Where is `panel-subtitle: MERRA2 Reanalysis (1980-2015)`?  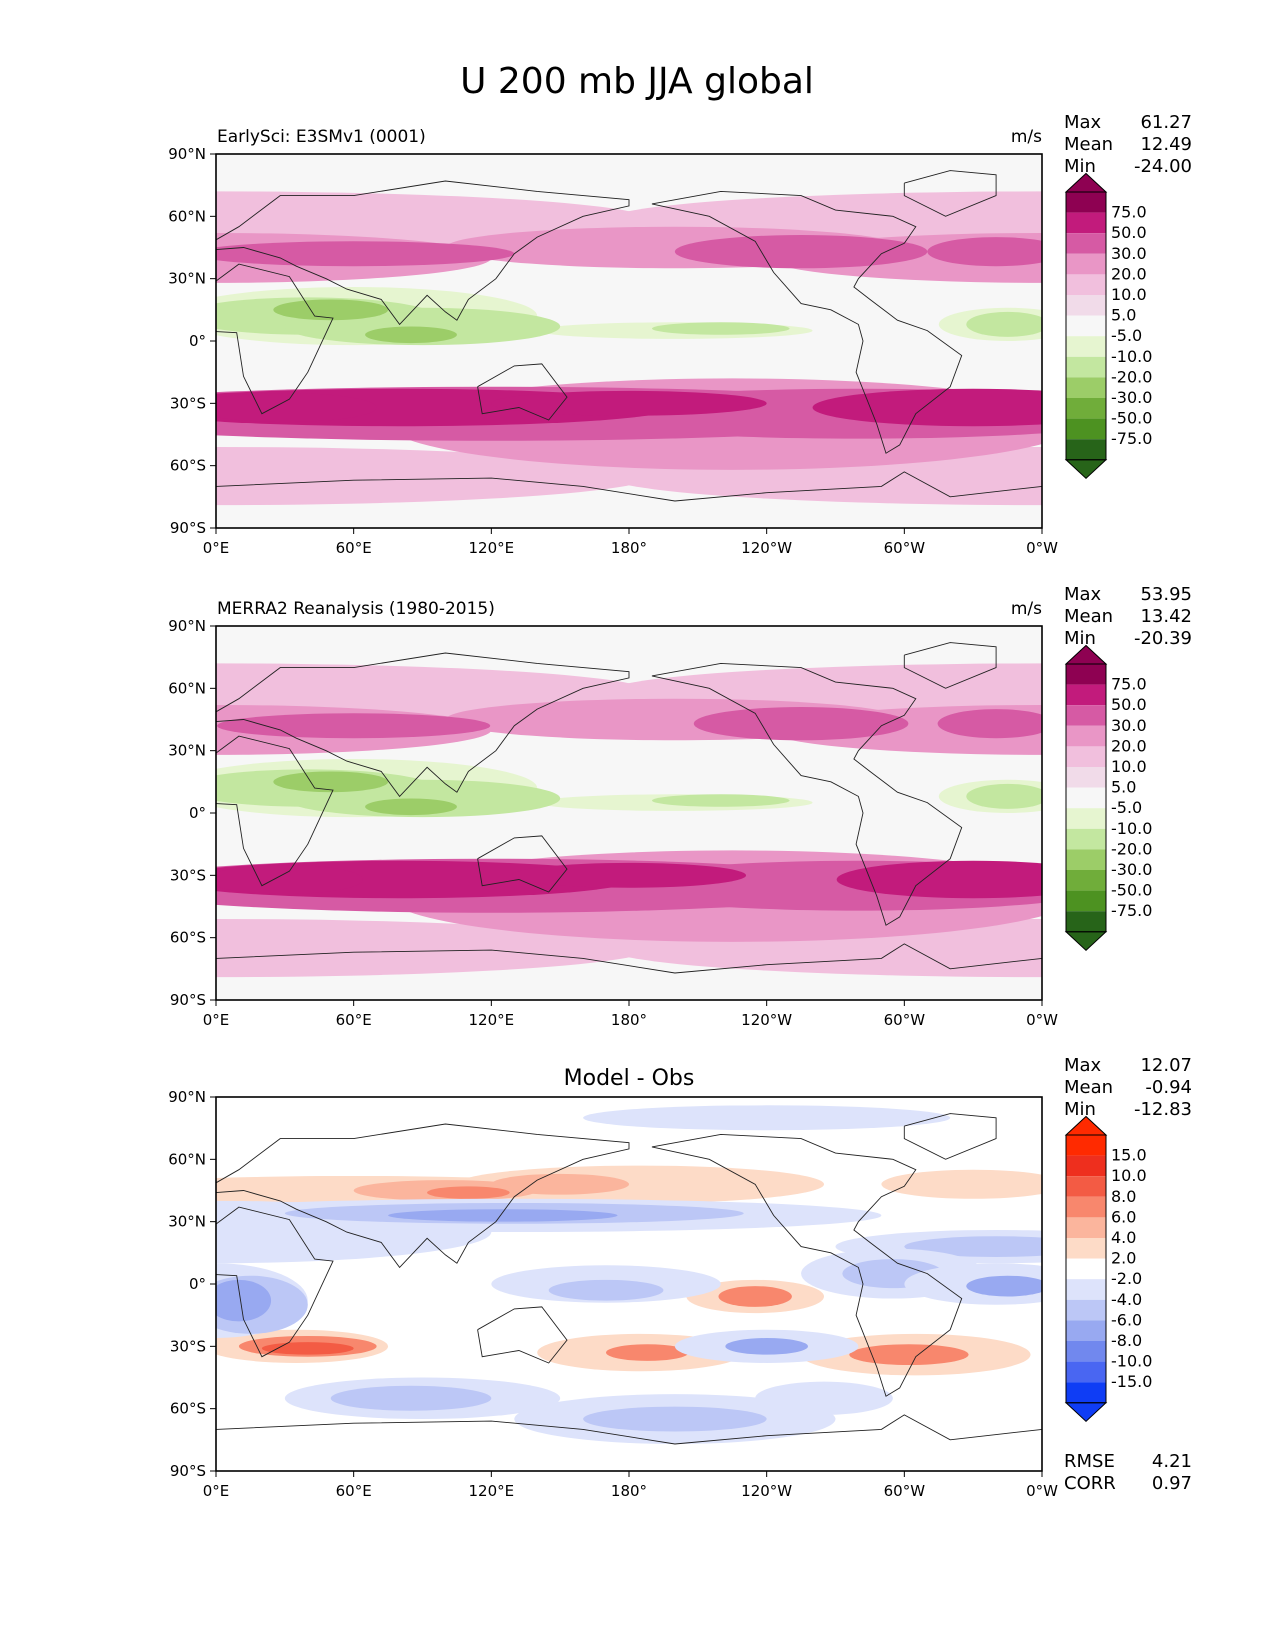 panel-subtitle: MERRA2 Reanalysis (1980-2015) is located at coordinates (356, 609).